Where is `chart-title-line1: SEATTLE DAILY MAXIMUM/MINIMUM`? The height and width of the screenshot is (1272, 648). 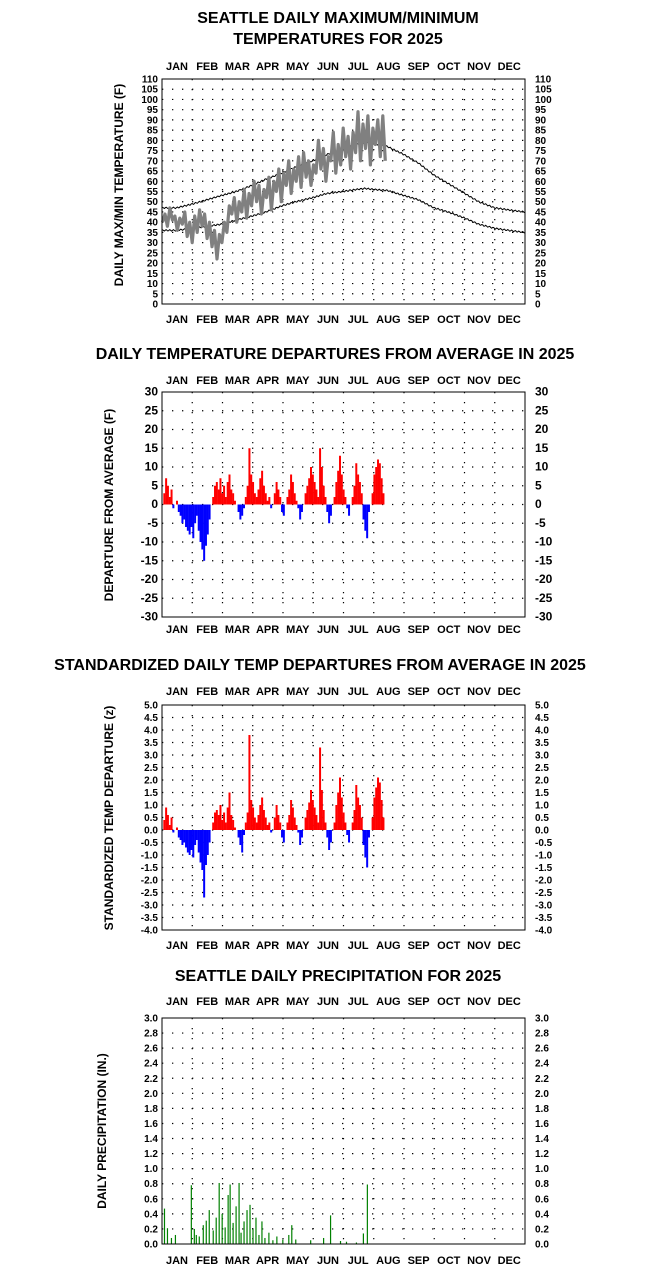 chart-title-line1: SEATTLE DAILY MAXIMUM/MINIMUM is located at coordinates (337, 18).